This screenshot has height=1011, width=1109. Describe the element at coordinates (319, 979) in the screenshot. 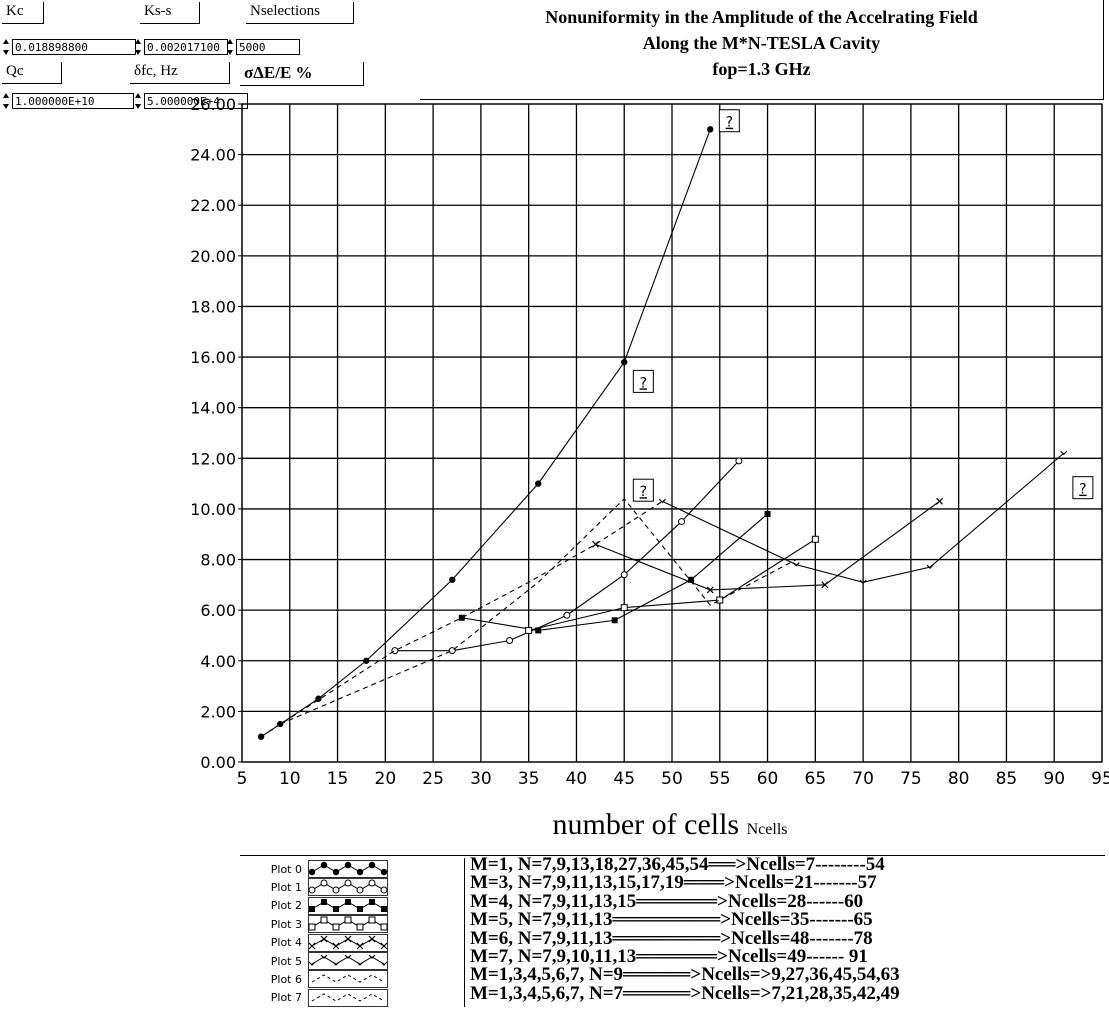

I see `legend-row: Plot 6` at that location.